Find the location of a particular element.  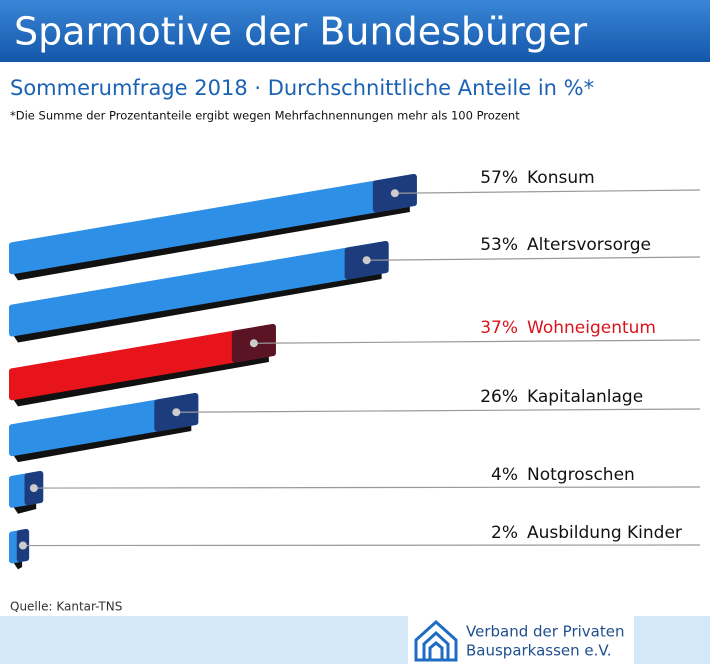

logo-text: Bausparkassen e.V. is located at coordinates (539, 651).